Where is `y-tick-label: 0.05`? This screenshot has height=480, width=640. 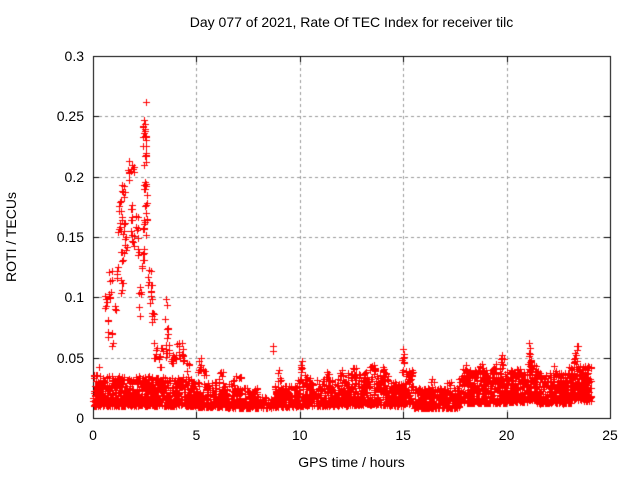
y-tick-label: 0.05 is located at coordinates (70, 357).